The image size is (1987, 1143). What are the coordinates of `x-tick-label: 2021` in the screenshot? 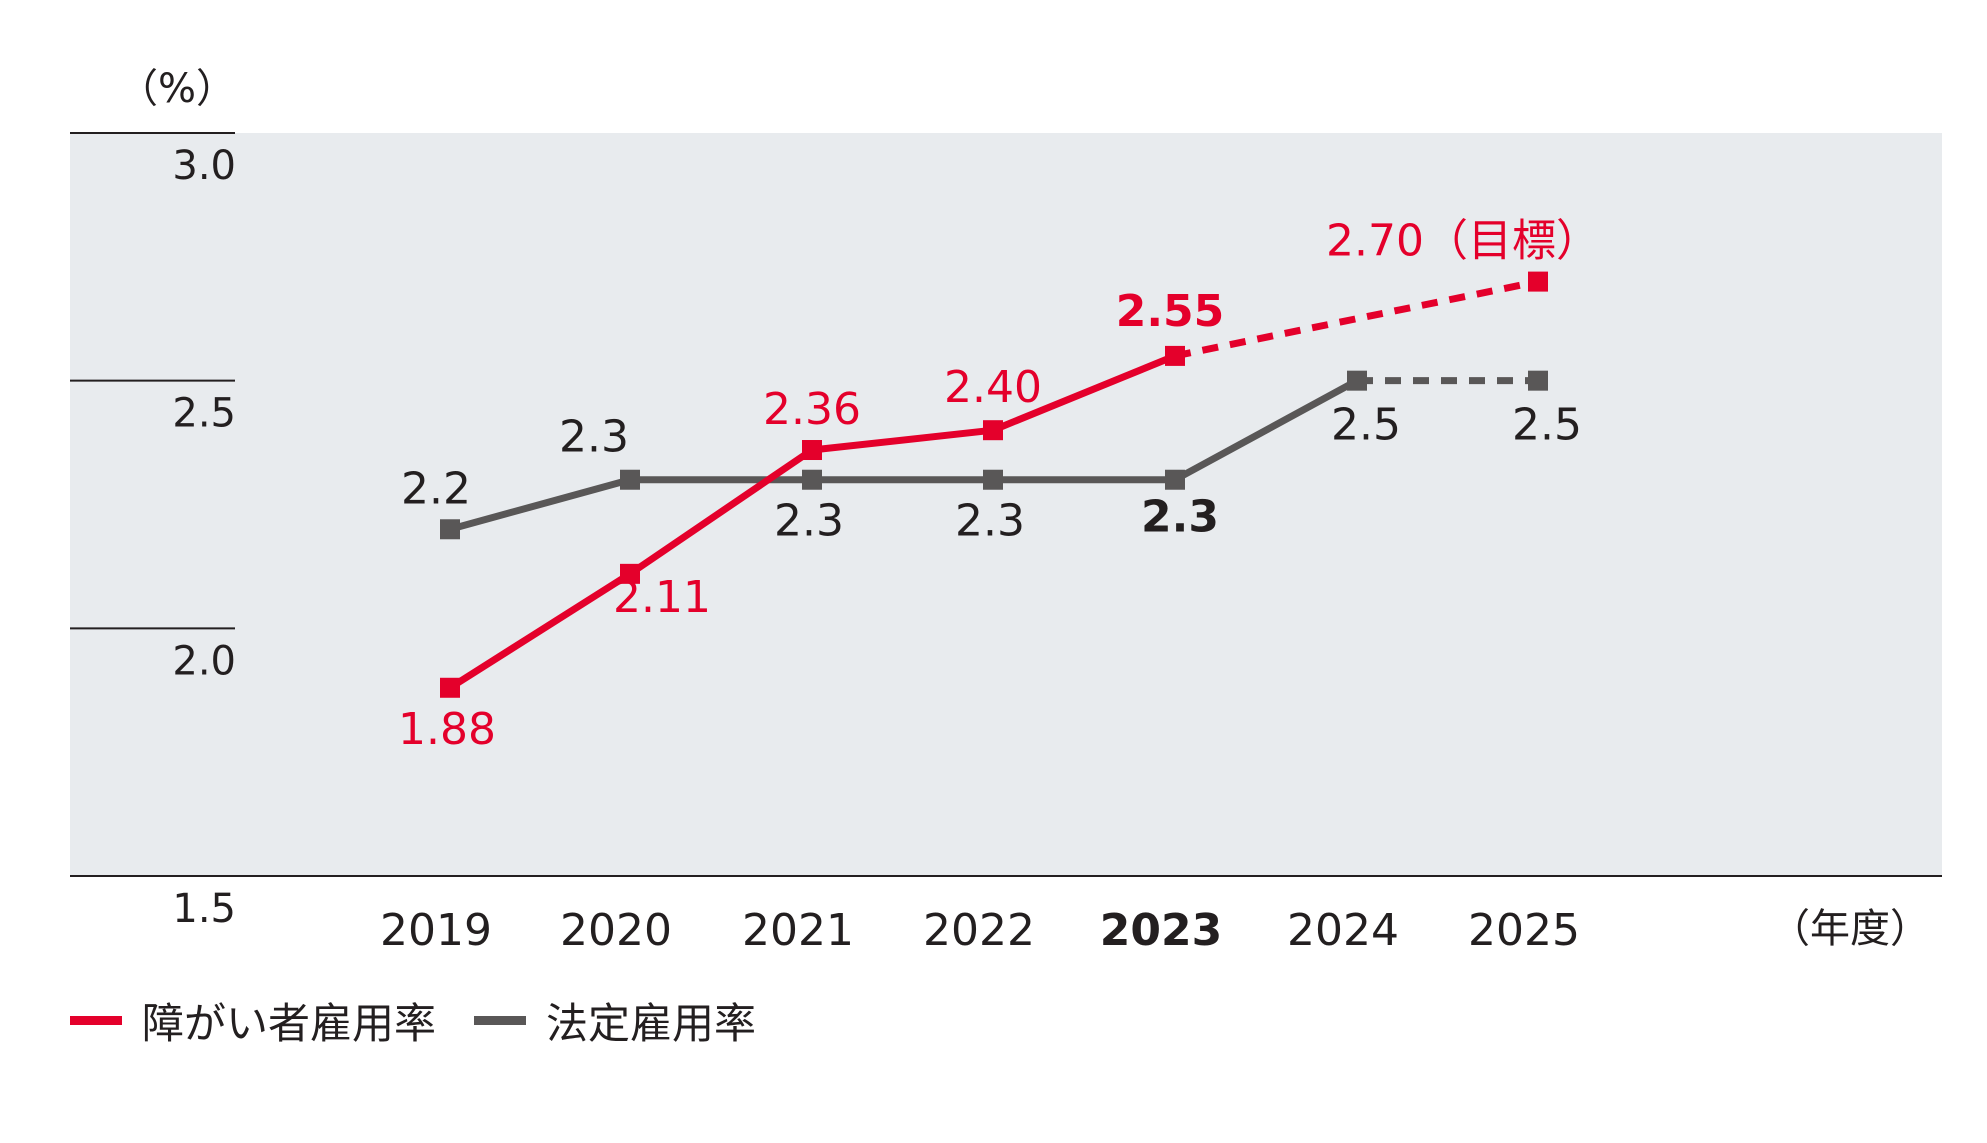 It's located at (798, 930).